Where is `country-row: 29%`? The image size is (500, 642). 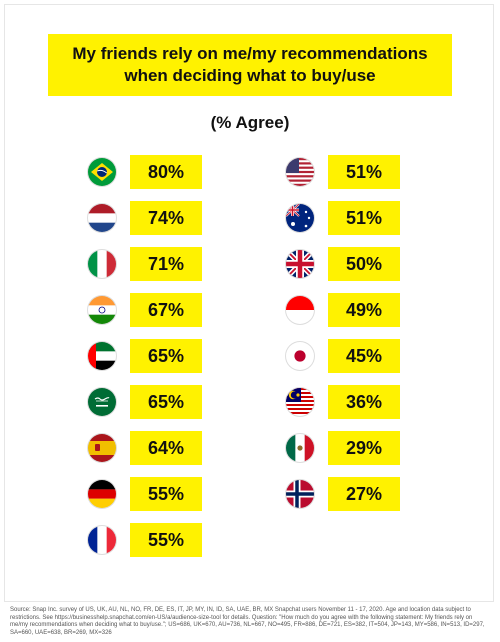 country-row: 29% is located at coordinates (346, 448).